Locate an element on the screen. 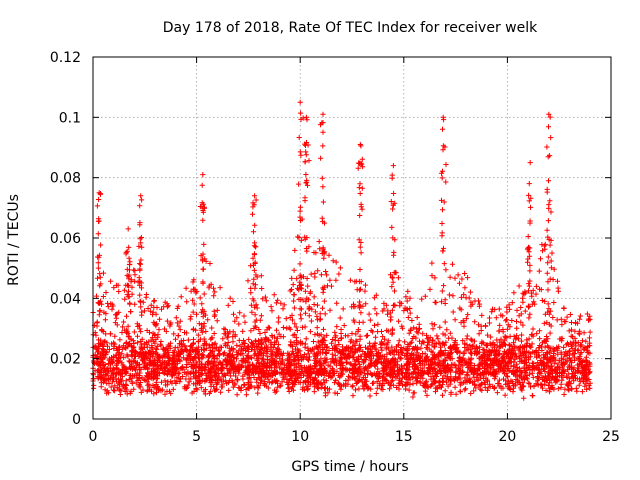 The image size is (640, 480). y-tick-label: 0.12 is located at coordinates (65, 58).